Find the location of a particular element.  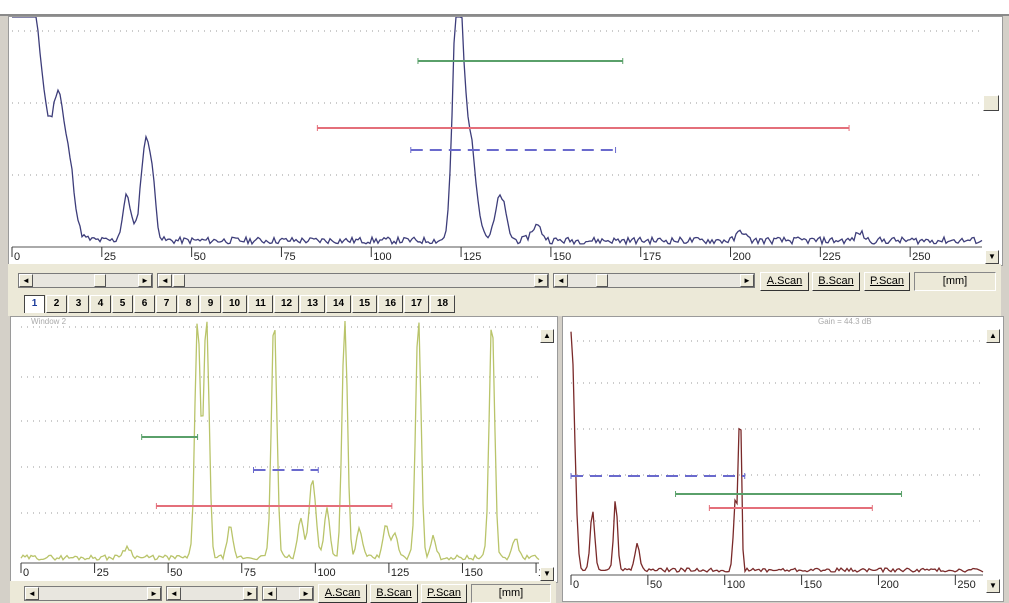

tab-16: 16 is located at coordinates (390, 304).